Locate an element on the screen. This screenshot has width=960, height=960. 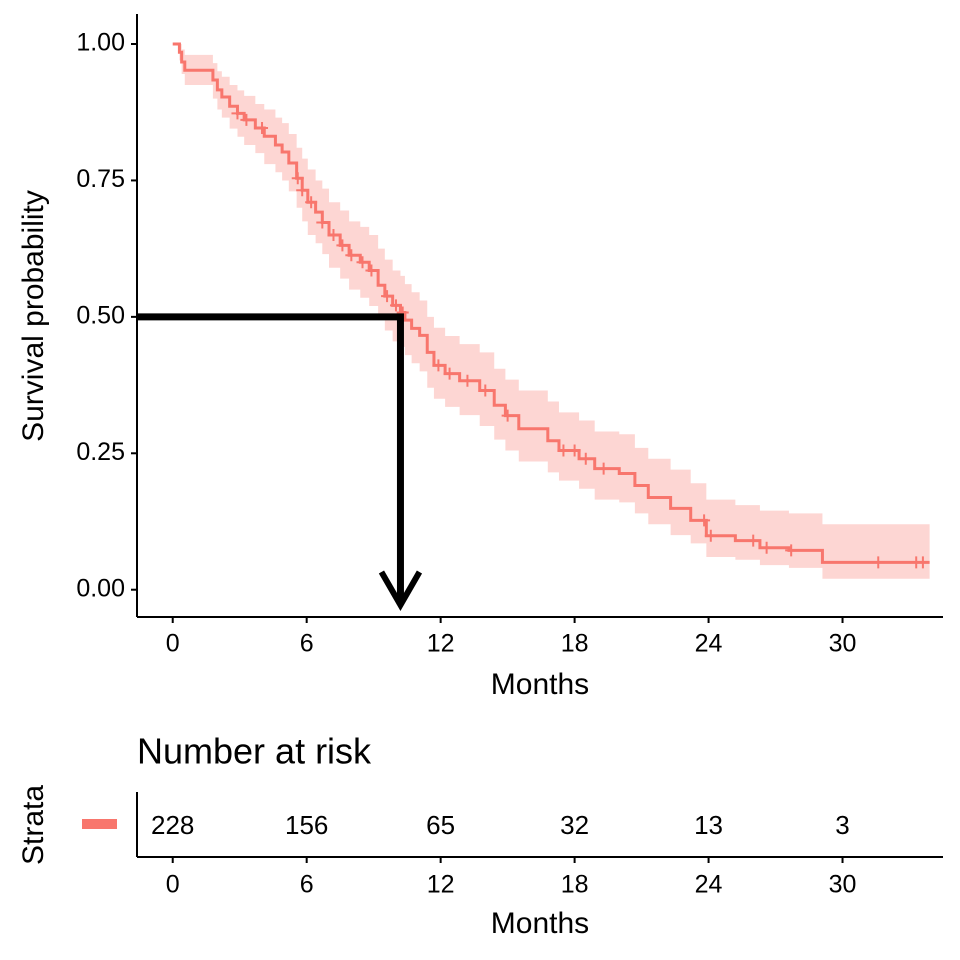
y-tick-label: 0.75 is located at coordinates (100, 179).